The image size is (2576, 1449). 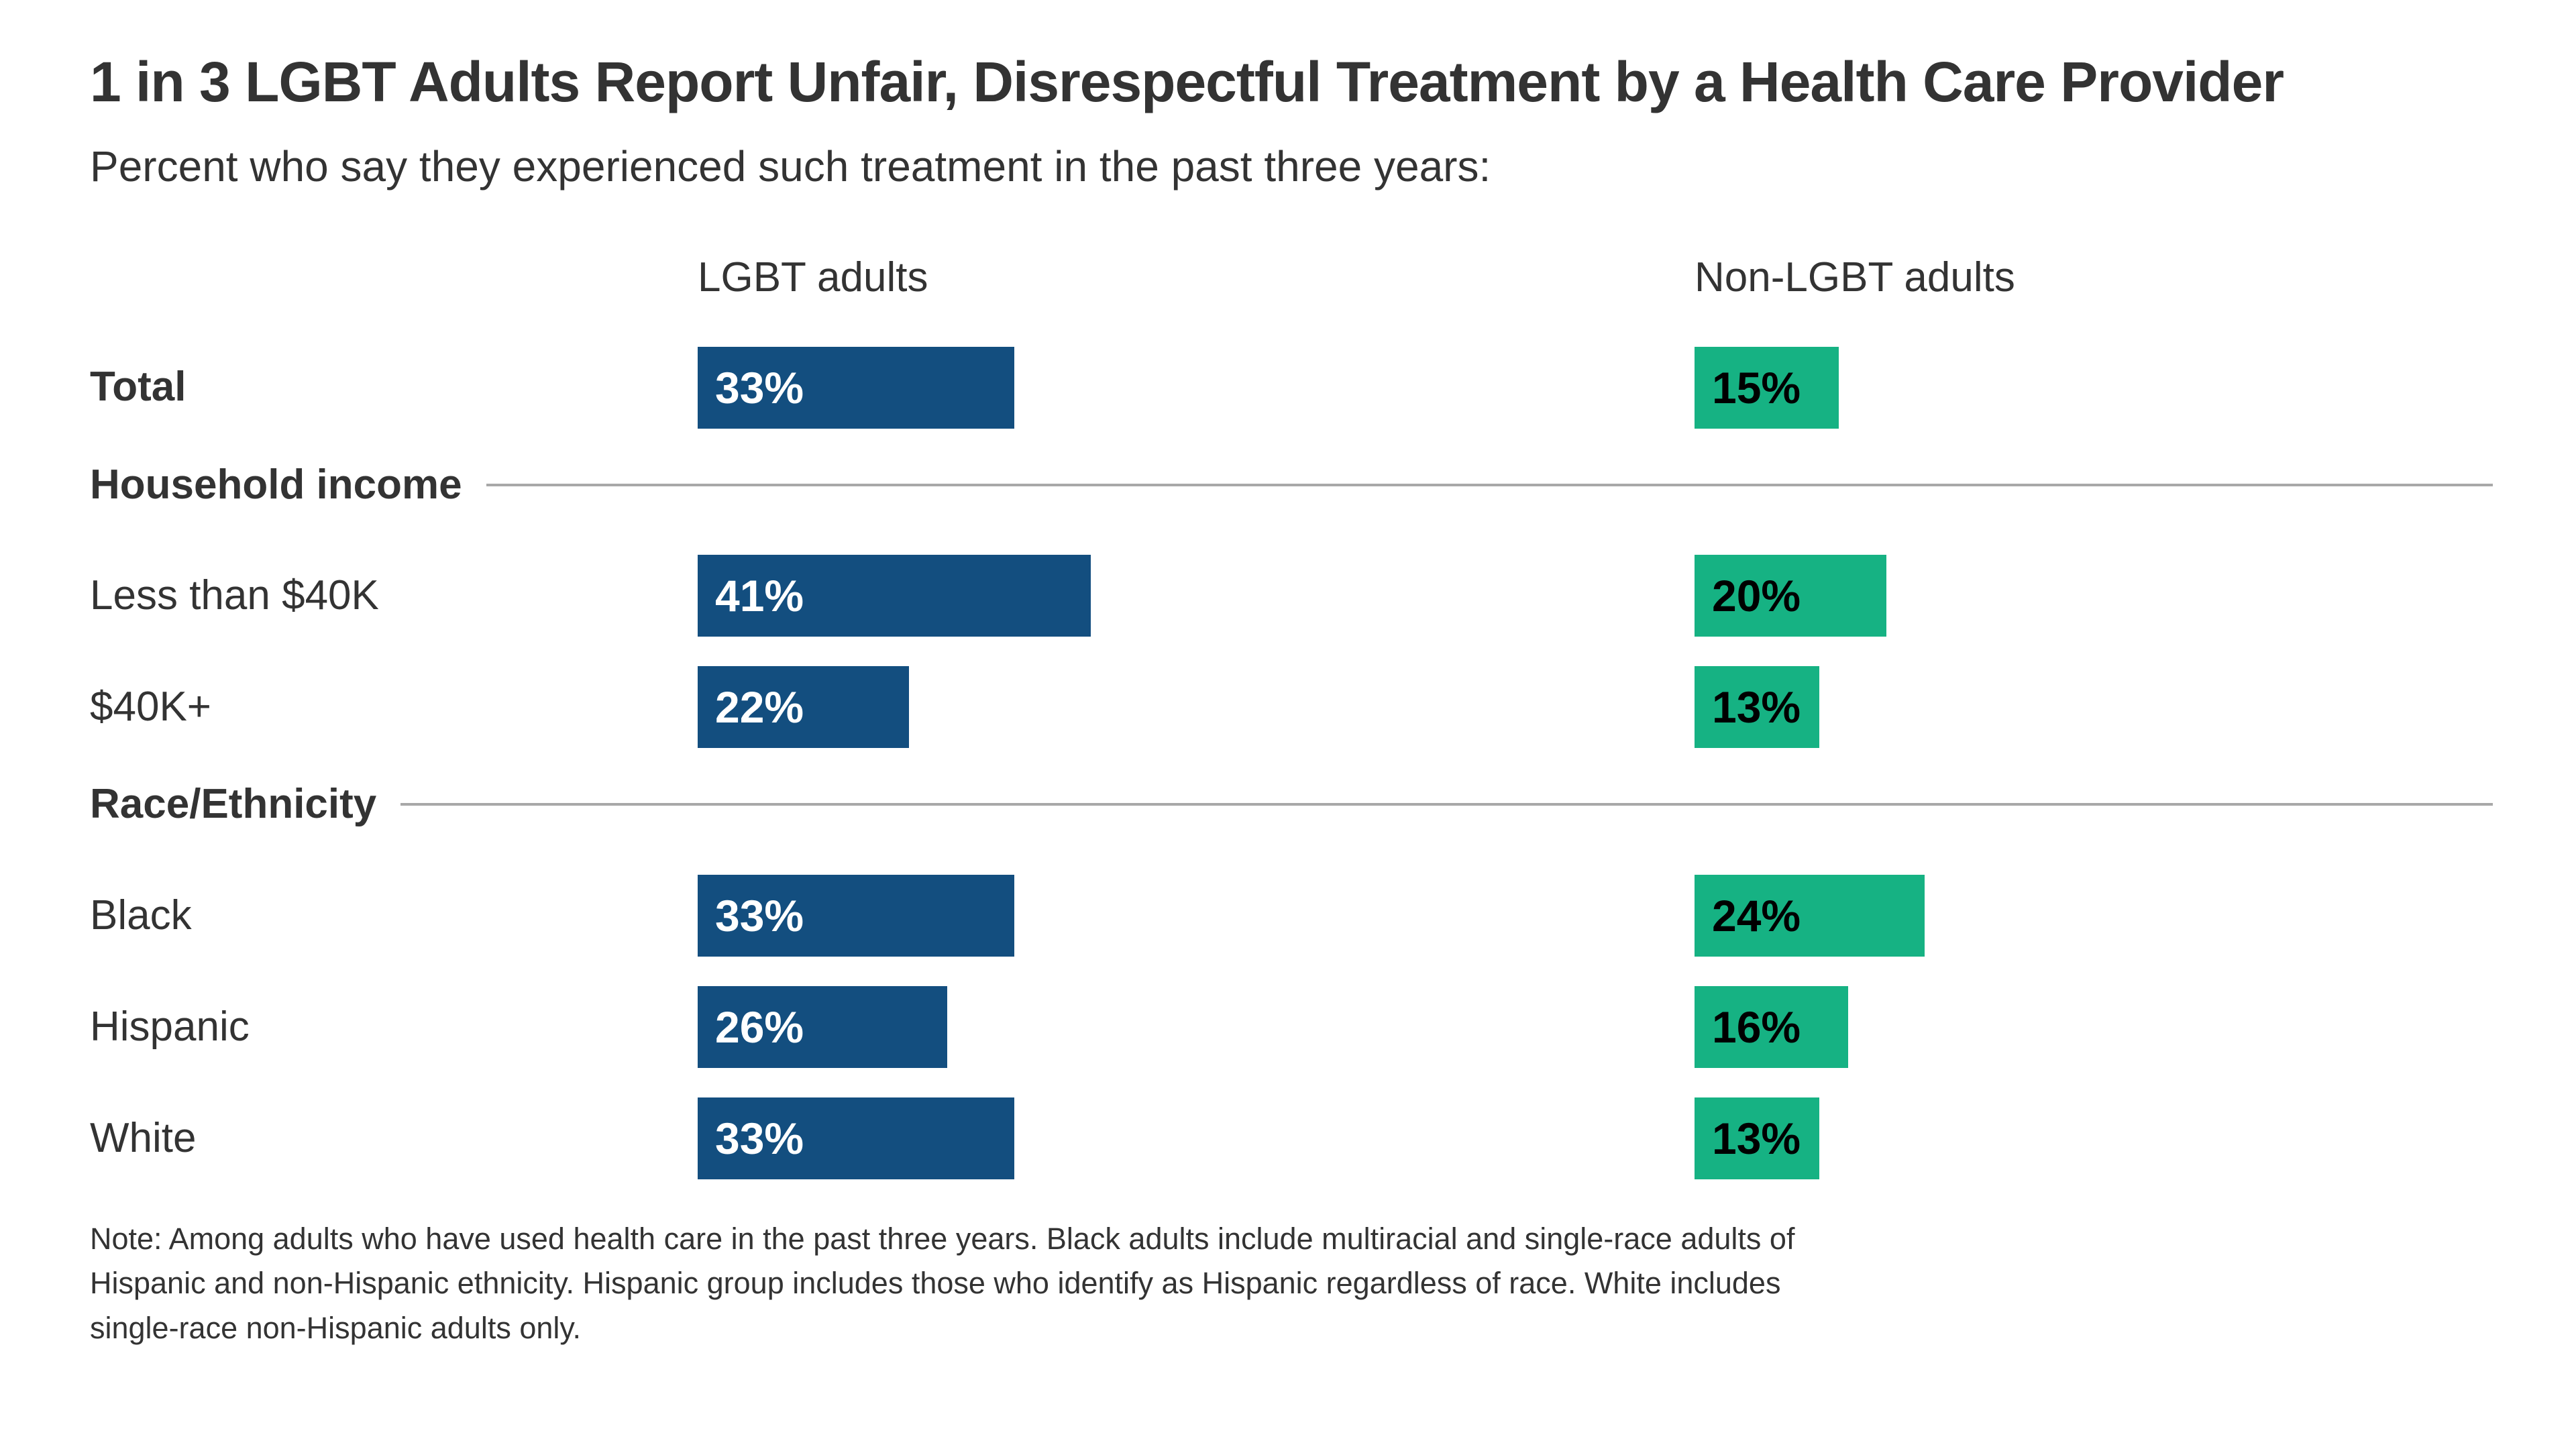 I want to click on lgbt-bar-cell: 26%, so click(x=1196, y=1026).